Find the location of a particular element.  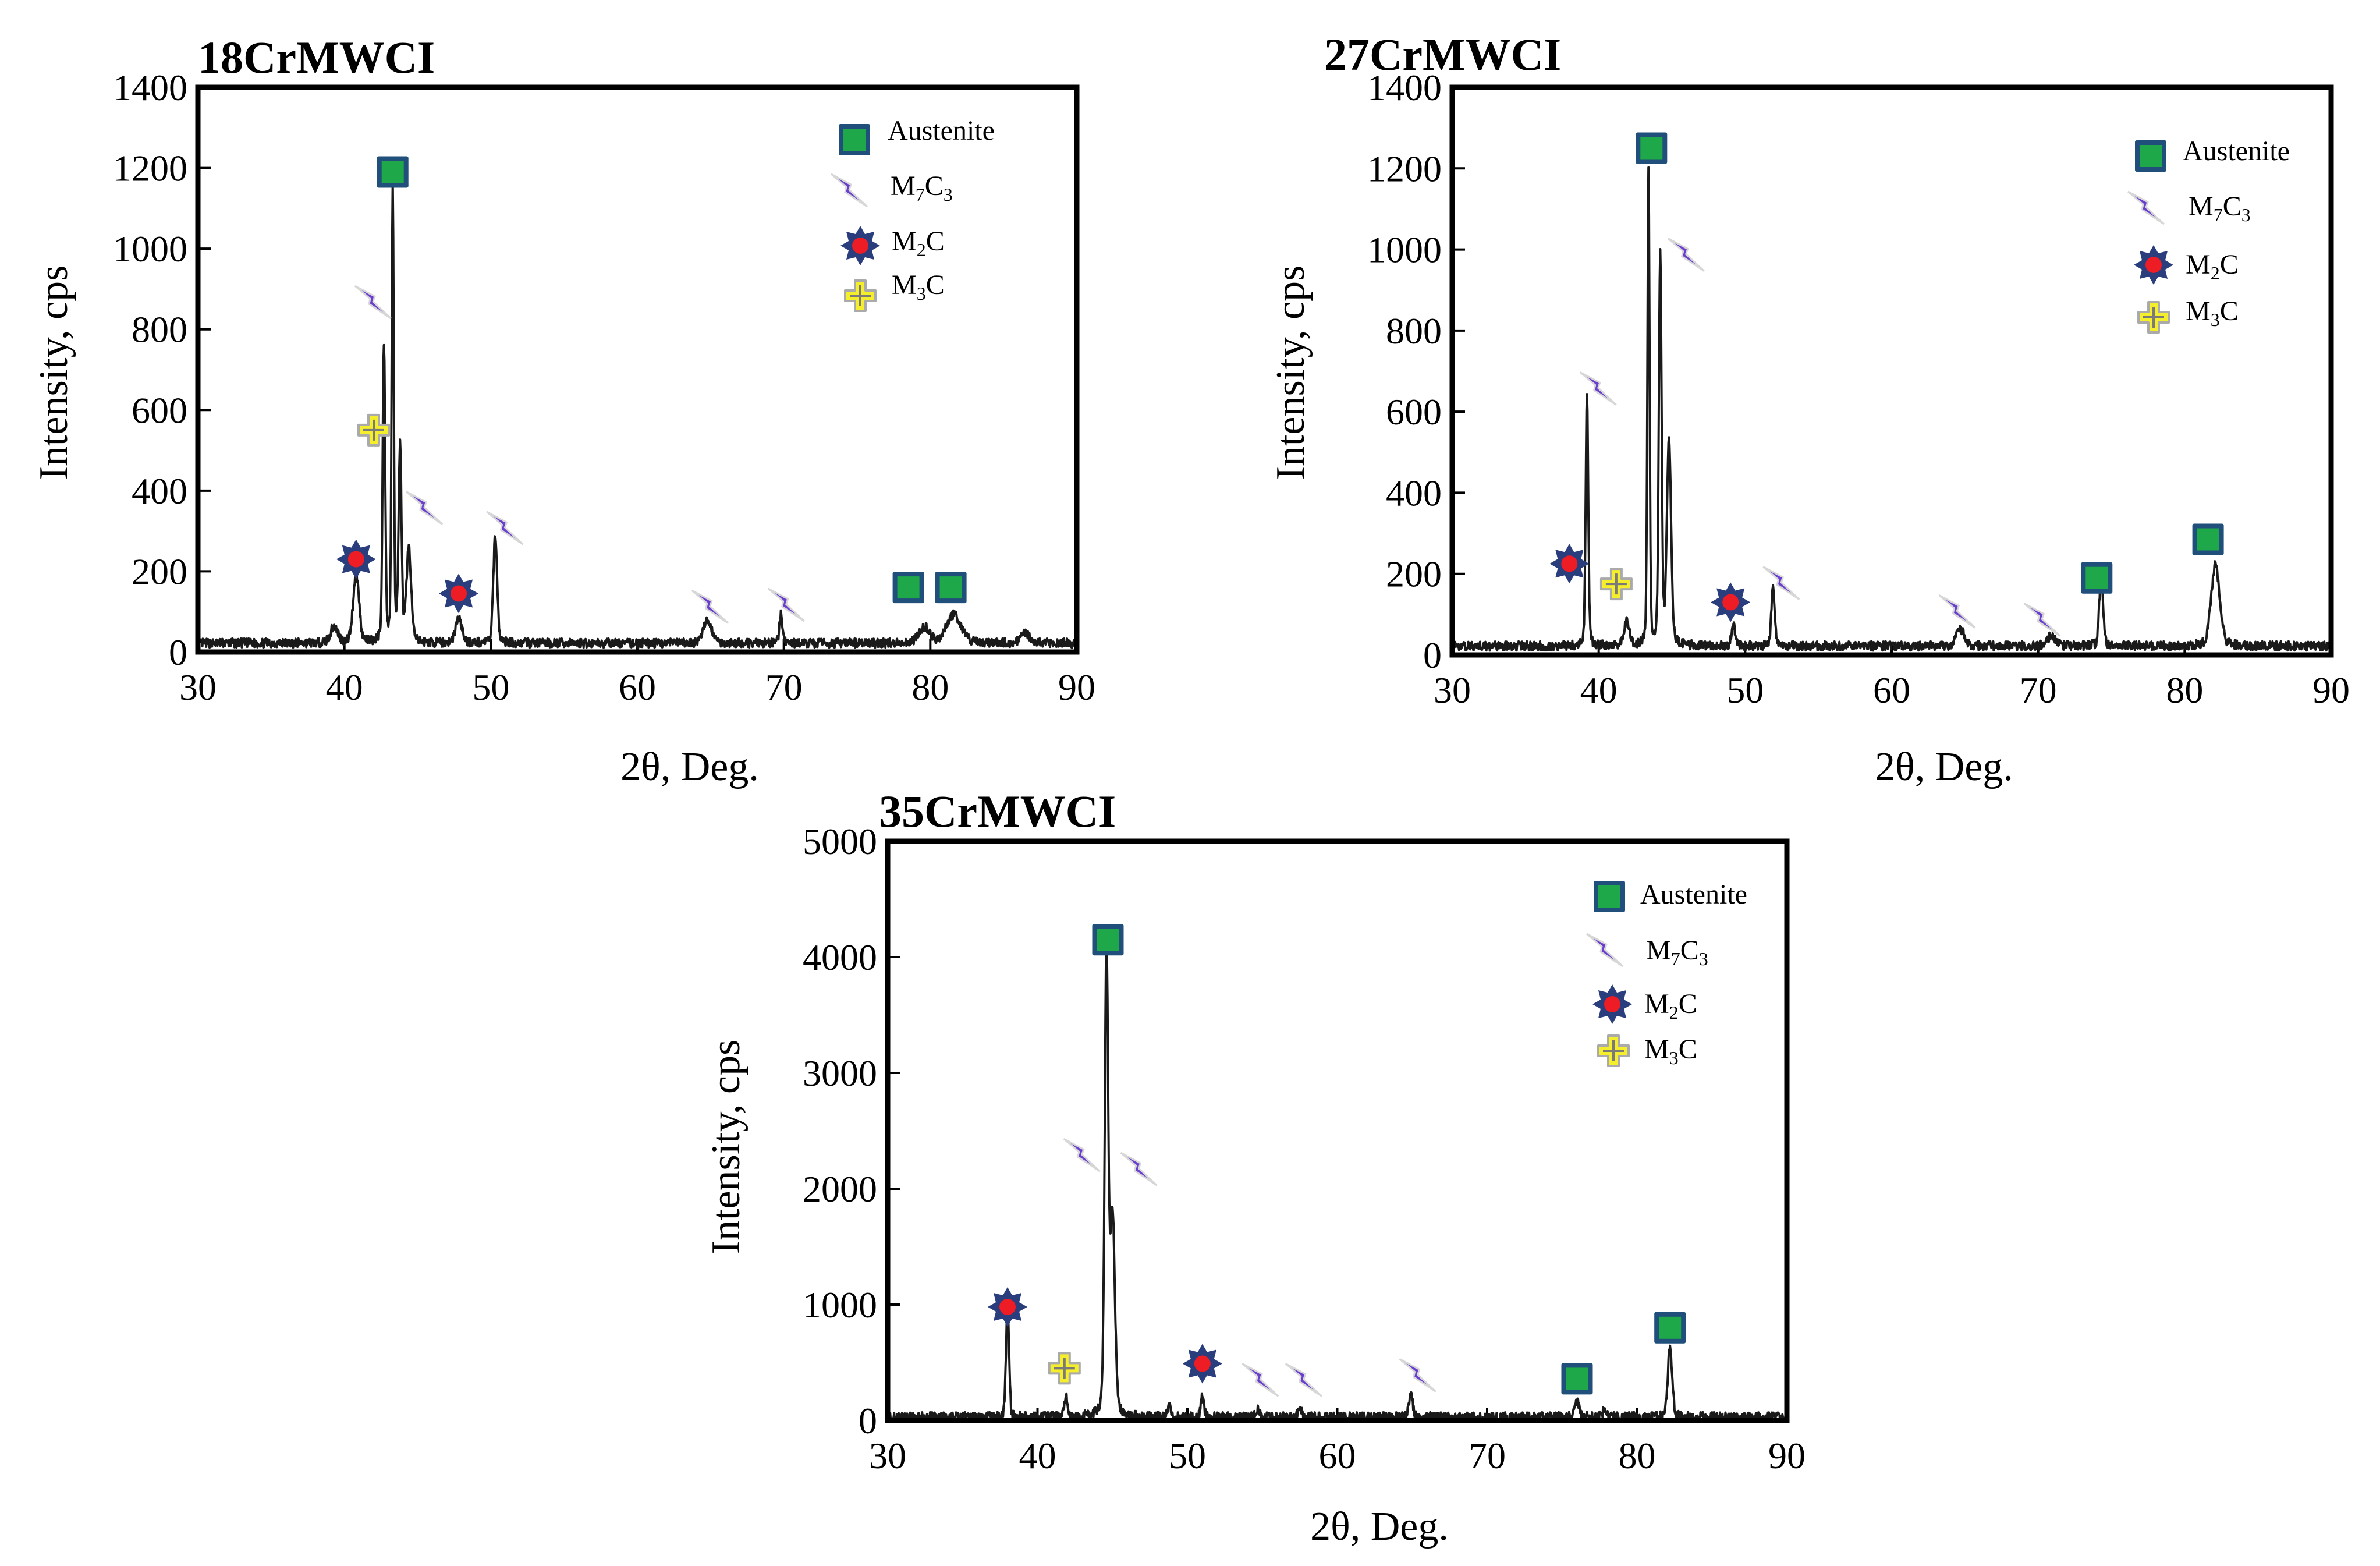

y-tick-label: 0 is located at coordinates (178, 652).